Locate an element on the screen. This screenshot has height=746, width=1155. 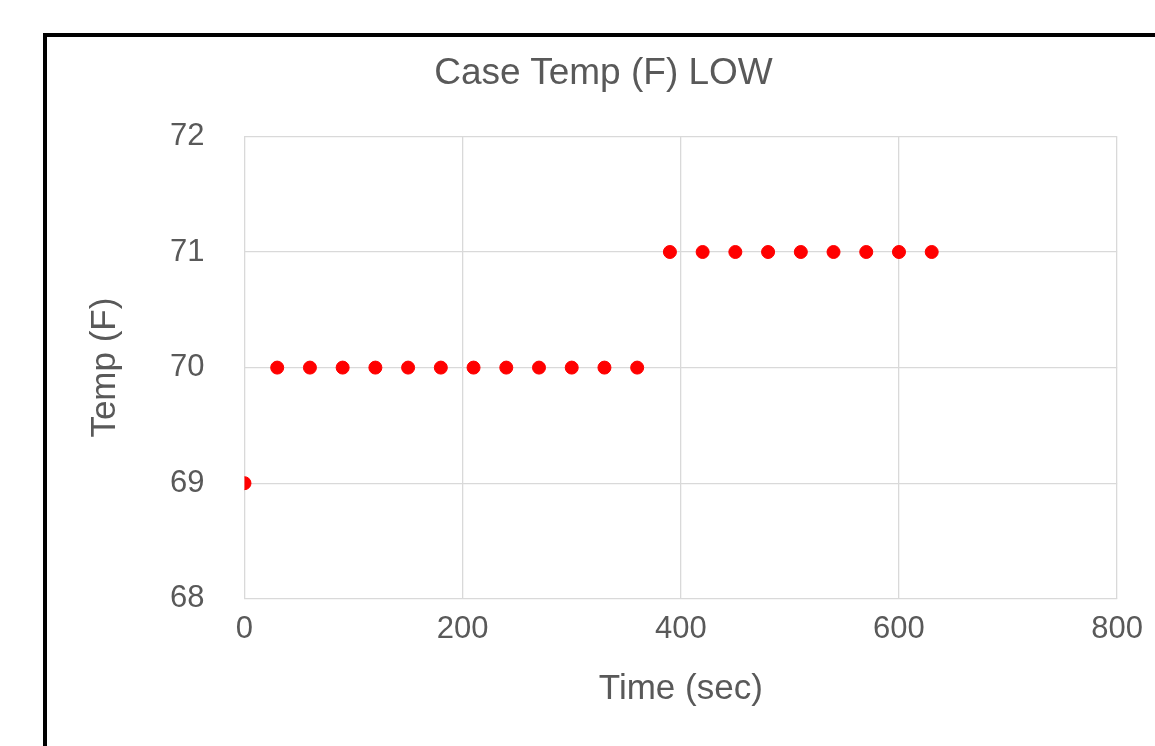
y-tick-label: 71 is located at coordinates (187, 250).